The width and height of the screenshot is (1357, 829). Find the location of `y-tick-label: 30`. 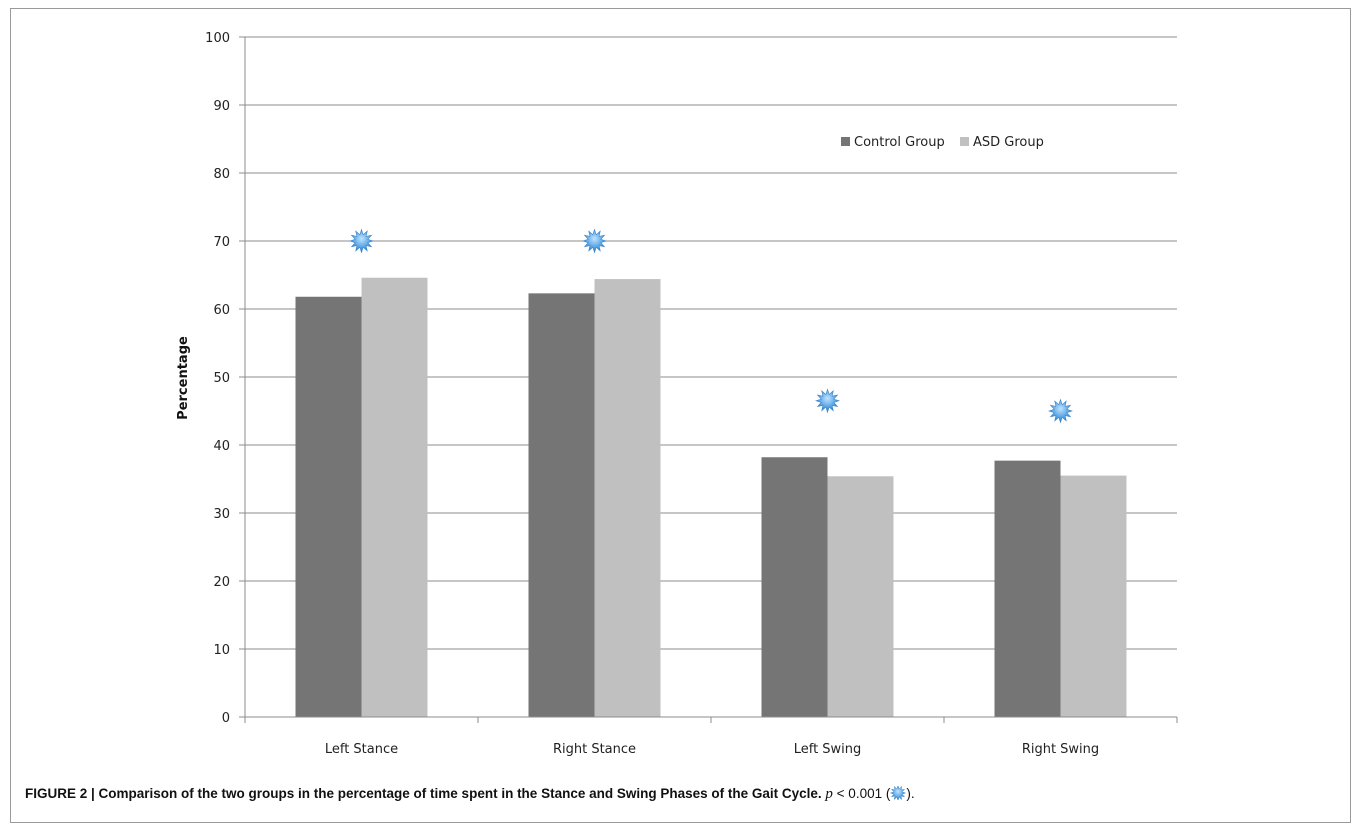

y-tick-label: 30 is located at coordinates (221, 514).